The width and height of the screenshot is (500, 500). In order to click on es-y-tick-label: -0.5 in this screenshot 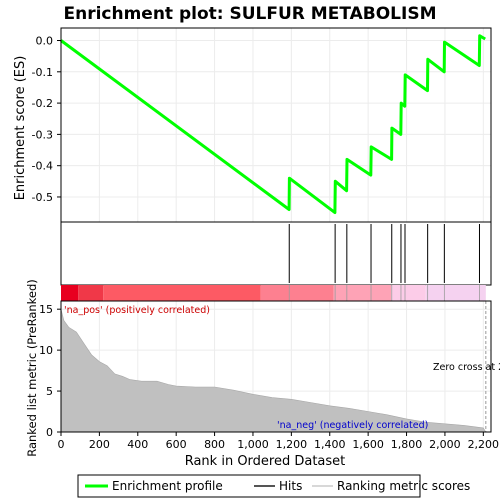, I will do `click(42, 197)`.